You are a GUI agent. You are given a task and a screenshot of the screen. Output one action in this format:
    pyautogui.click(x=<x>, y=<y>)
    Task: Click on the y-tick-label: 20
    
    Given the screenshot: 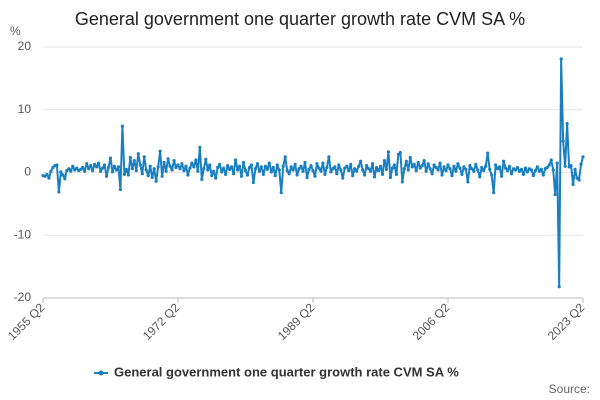 What is the action you would take?
    pyautogui.click(x=25, y=46)
    